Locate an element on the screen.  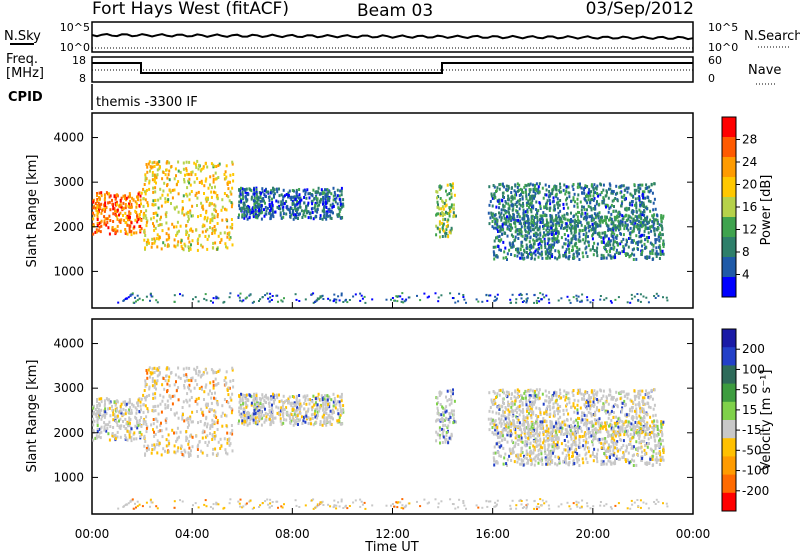
noise-tick-top-left: 10^5 is located at coordinates (75, 27).